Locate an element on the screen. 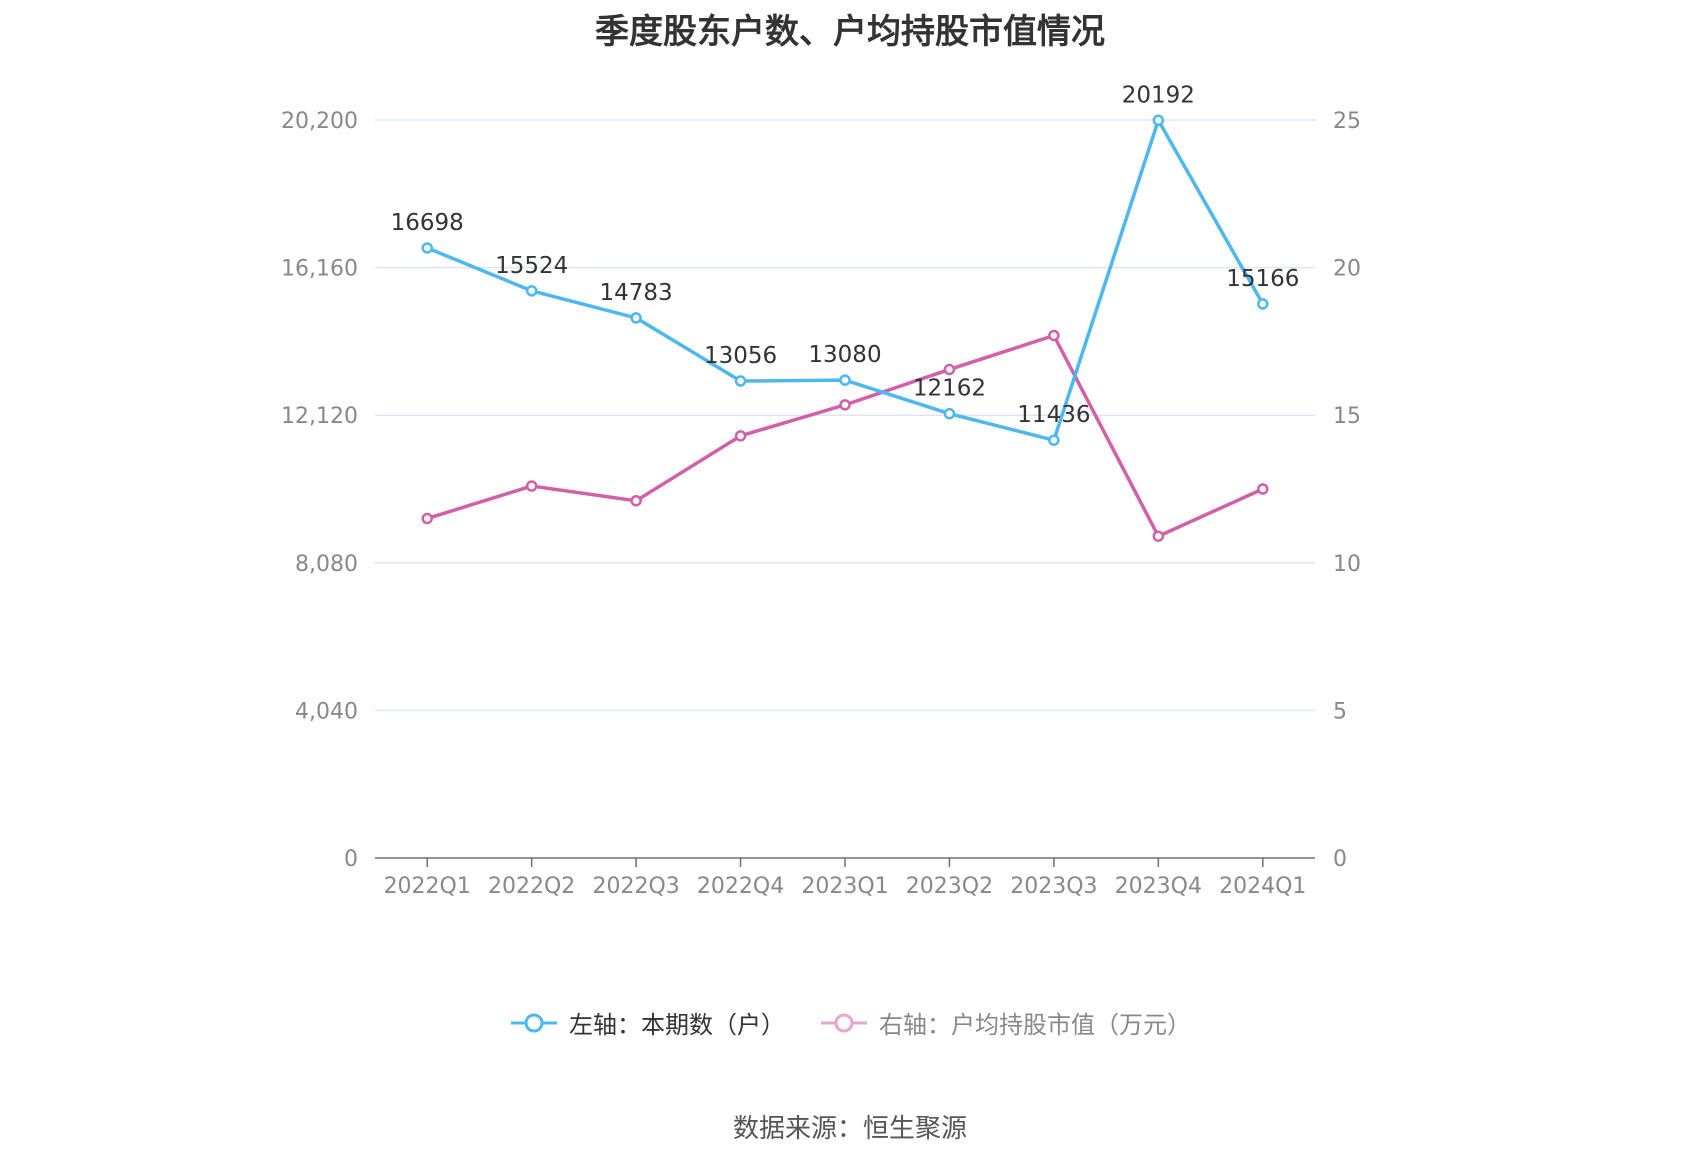  right-axis-tick-label: 10 is located at coordinates (1347, 564).